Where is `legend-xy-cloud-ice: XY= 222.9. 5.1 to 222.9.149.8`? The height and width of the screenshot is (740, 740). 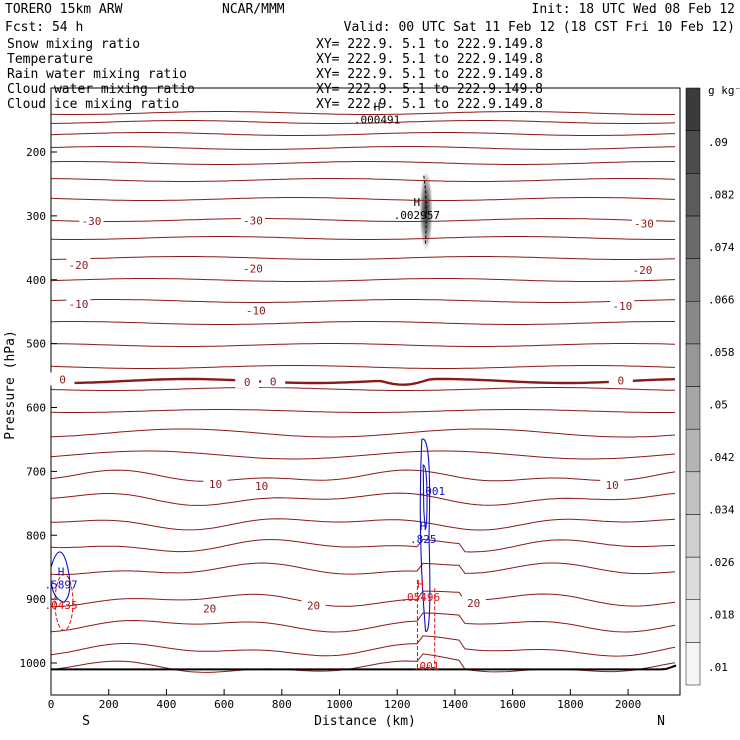 legend-xy-cloud-ice: XY= 222.9. 5.1 to 222.9.149.8 is located at coordinates (429, 104).